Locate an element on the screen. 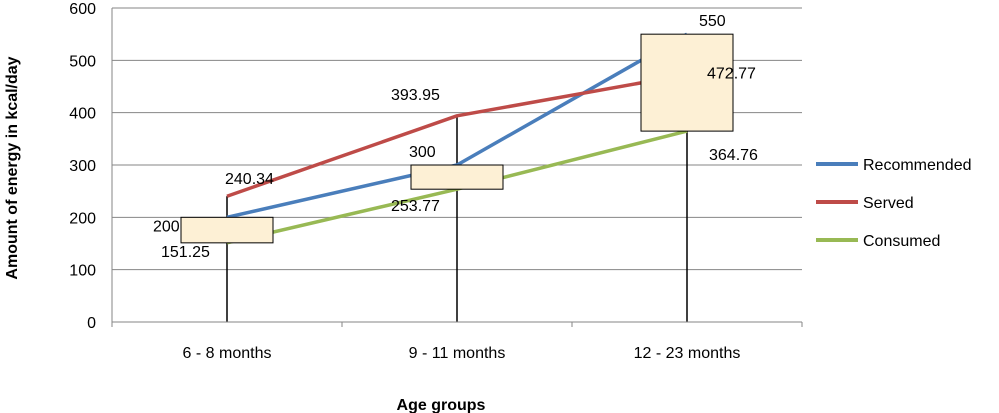  y-tick-label: 300 is located at coordinates (82, 166).